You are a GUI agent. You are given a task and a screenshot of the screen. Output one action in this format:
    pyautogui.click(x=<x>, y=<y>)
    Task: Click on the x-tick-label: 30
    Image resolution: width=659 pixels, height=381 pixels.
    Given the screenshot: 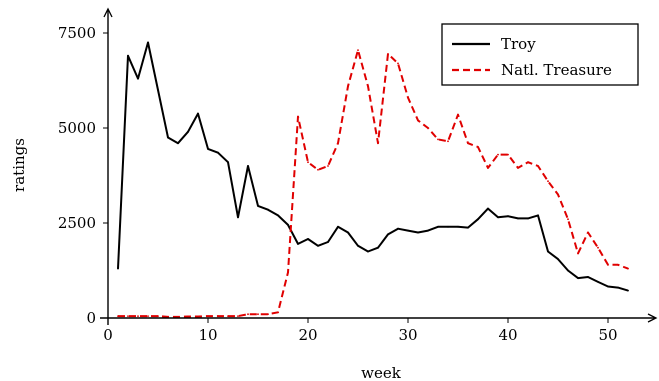 What is the action you would take?
    pyautogui.click(x=407, y=335)
    